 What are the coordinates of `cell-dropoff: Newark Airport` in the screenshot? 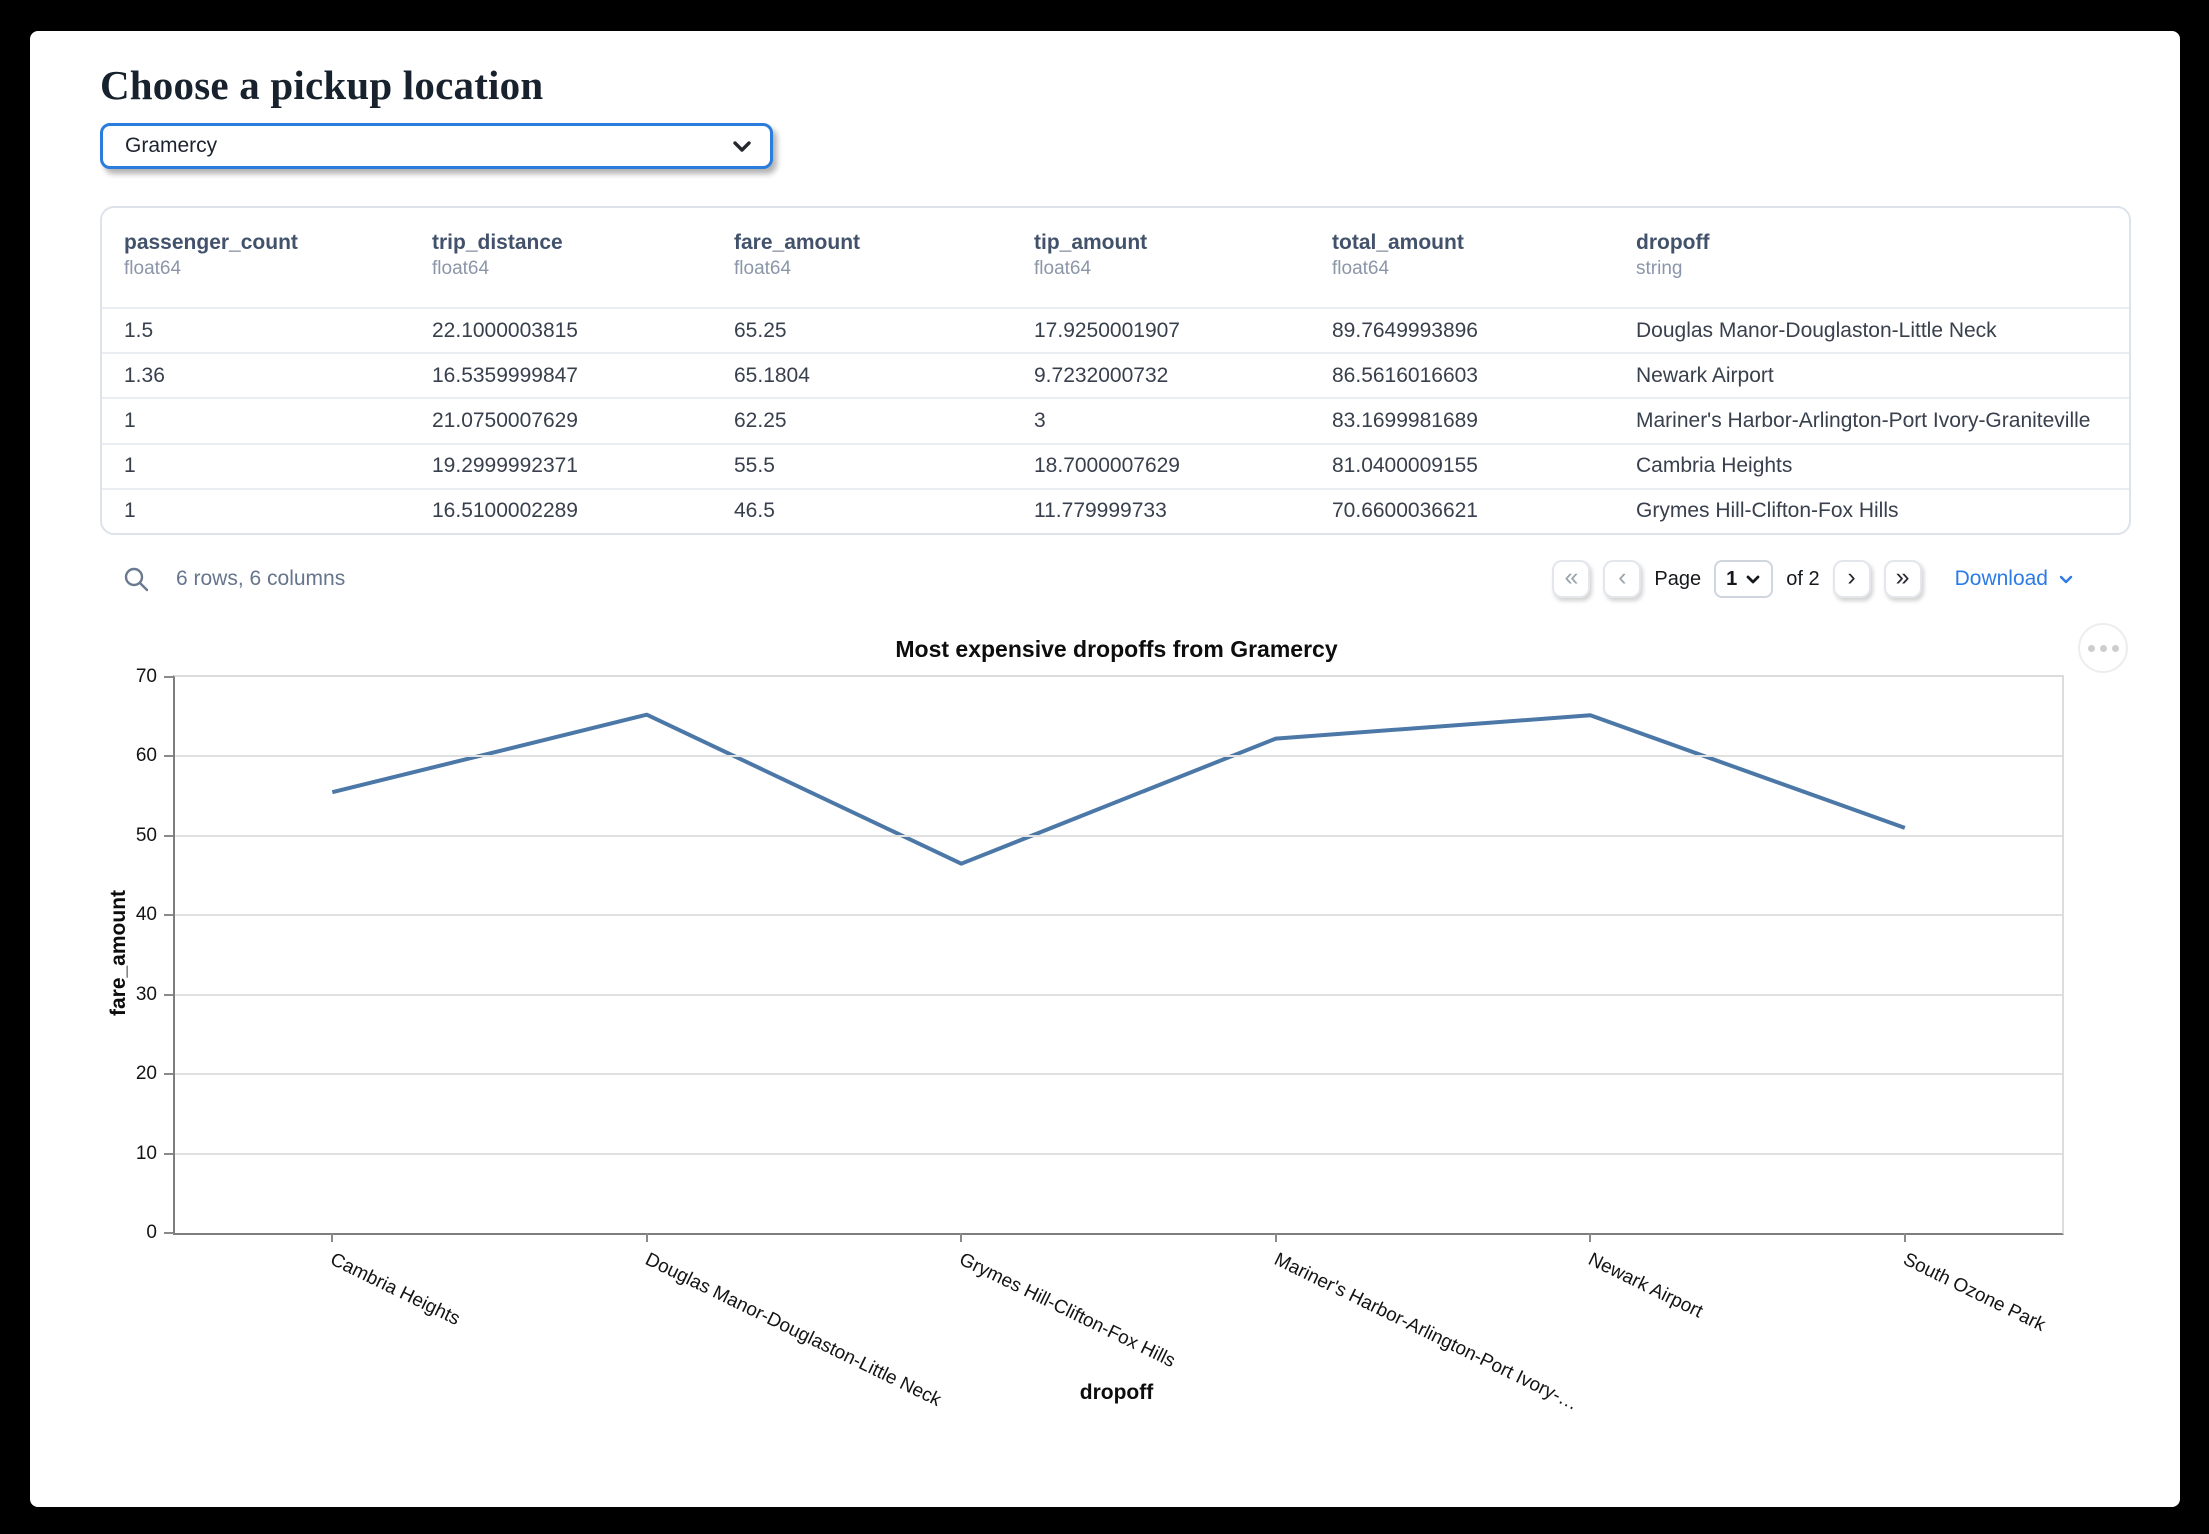 It's located at (1705, 375).